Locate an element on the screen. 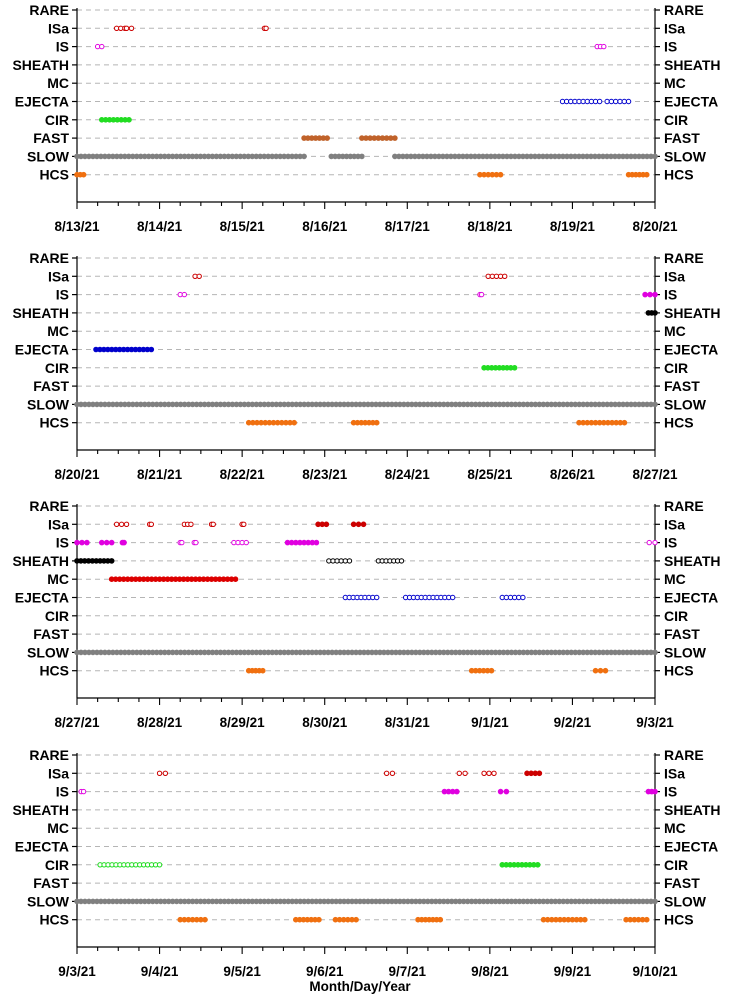  y-label-right-fast: FAST is located at coordinates (682, 386).